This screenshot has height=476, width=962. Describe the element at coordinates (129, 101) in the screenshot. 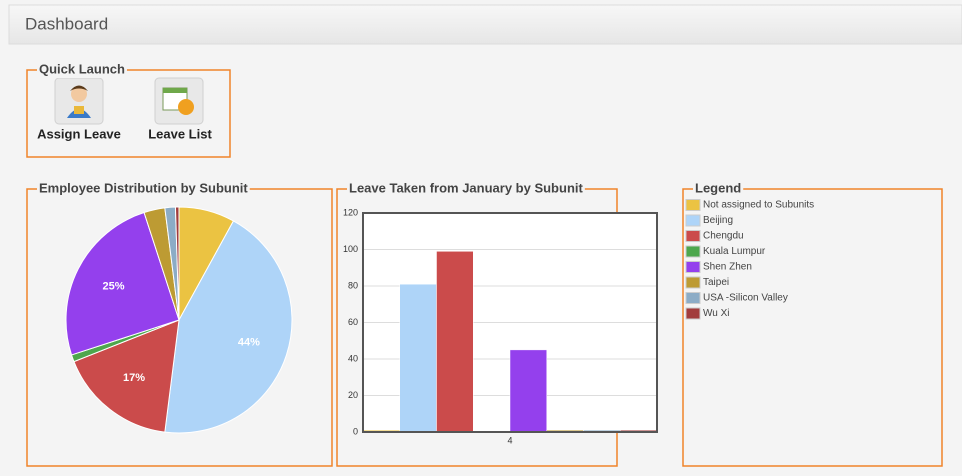

I see `quick-launch-icons` at that location.